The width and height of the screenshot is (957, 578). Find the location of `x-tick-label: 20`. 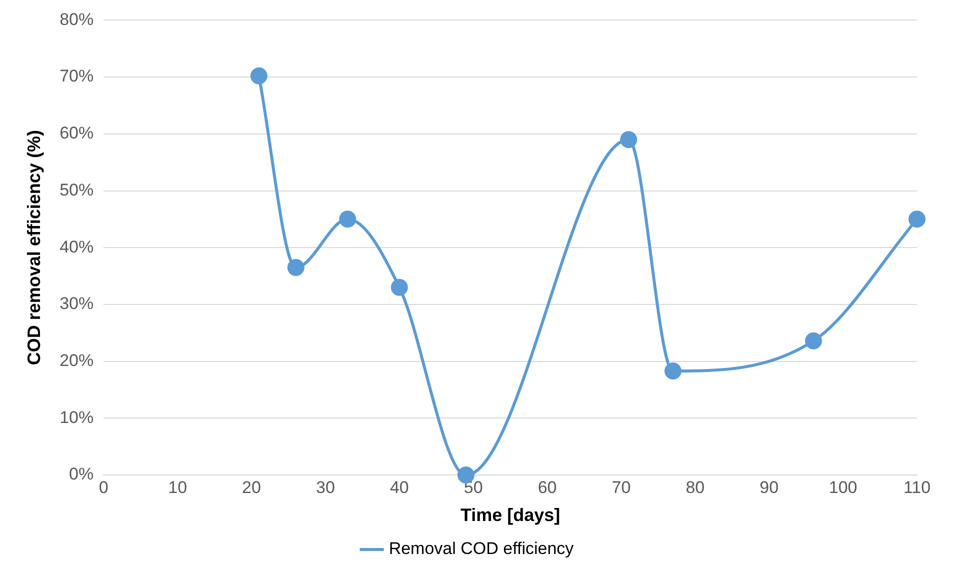

x-tick-label: 20 is located at coordinates (251, 487).